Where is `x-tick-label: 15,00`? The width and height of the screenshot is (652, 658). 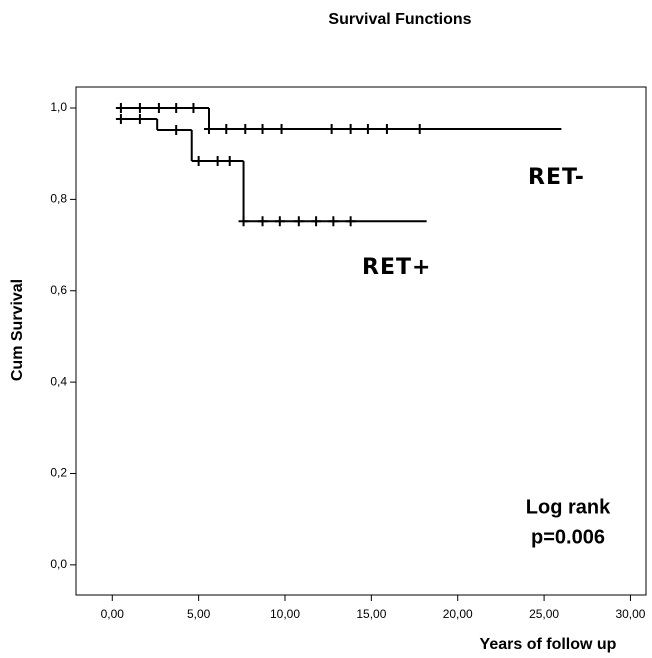
x-tick-label: 15,00 is located at coordinates (371, 614).